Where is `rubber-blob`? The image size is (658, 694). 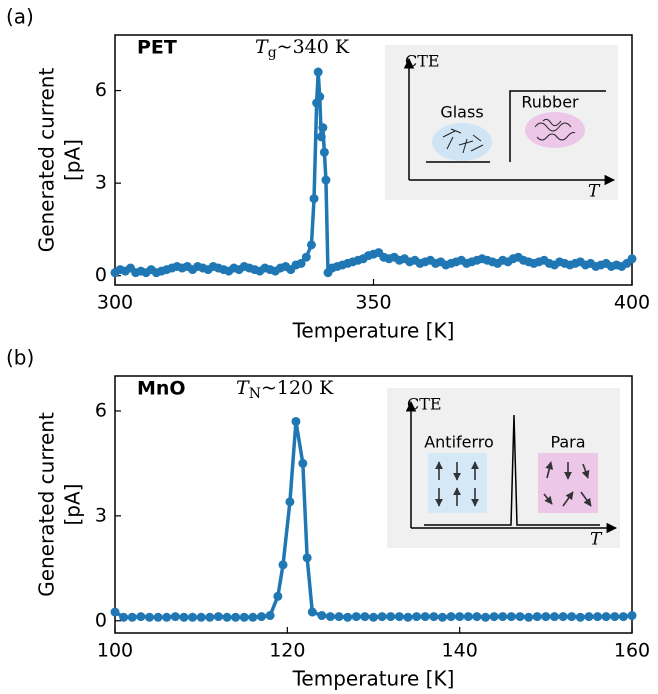 rubber-blob is located at coordinates (555, 130).